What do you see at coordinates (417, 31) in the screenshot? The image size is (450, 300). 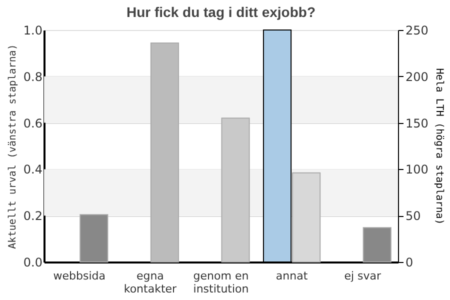 I see `y2-tick-label: 250` at bounding box center [417, 31].